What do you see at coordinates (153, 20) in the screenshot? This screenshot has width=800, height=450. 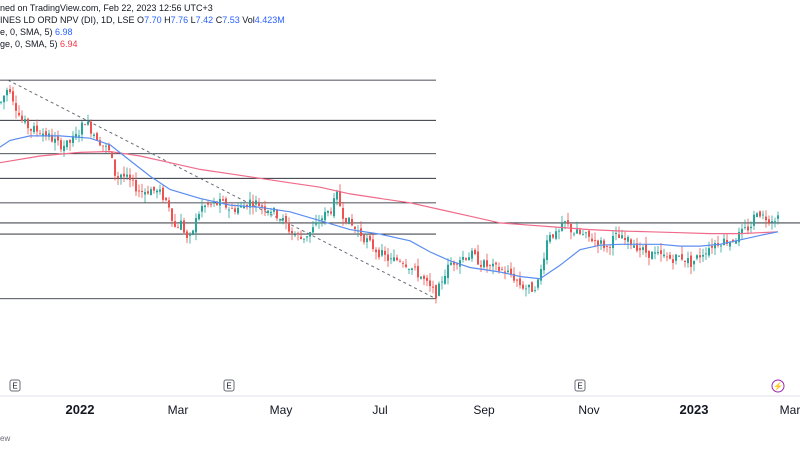 I see `open-value: 7.70` at bounding box center [153, 20].